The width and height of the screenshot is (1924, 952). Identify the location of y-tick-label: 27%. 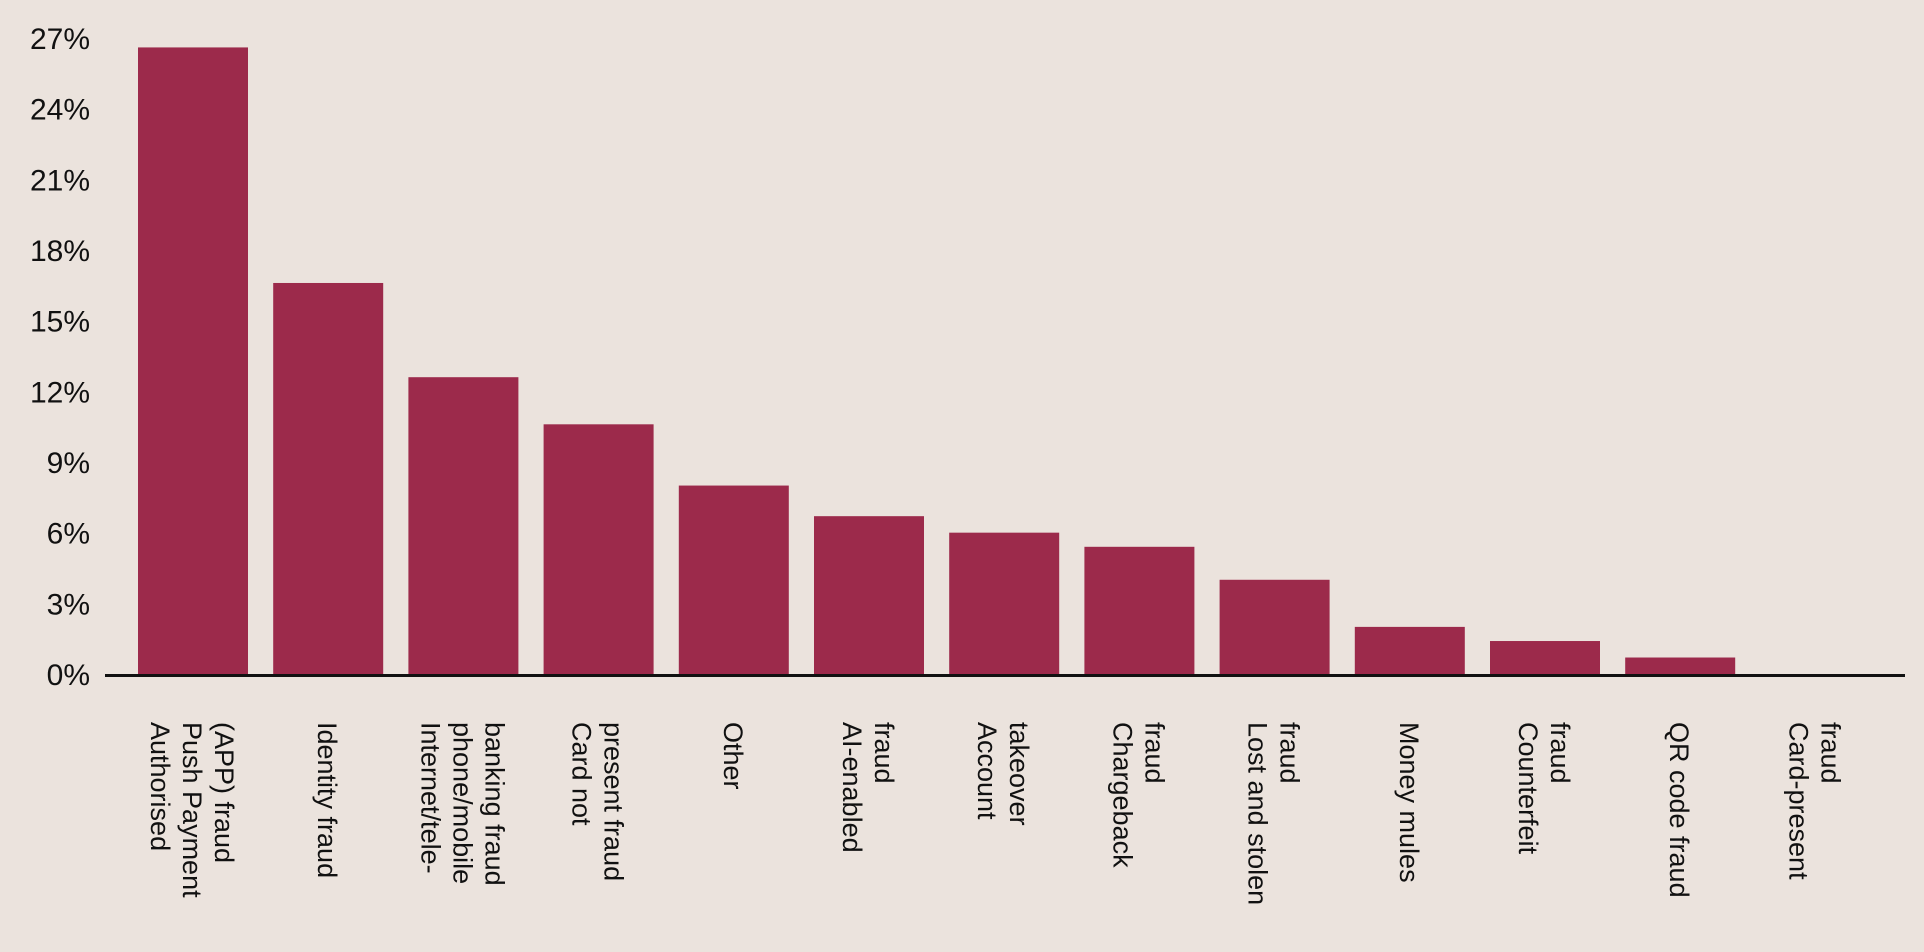
(60, 39).